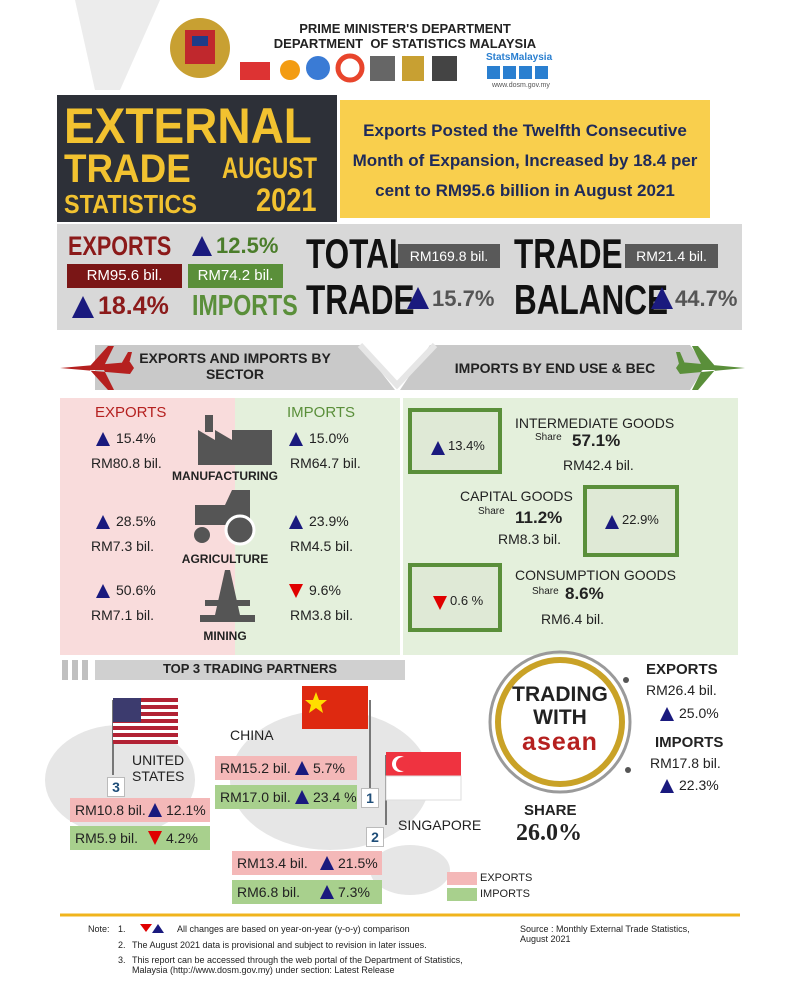  What do you see at coordinates (423, 788) in the screenshot?
I see `singapore-flag` at bounding box center [423, 788].